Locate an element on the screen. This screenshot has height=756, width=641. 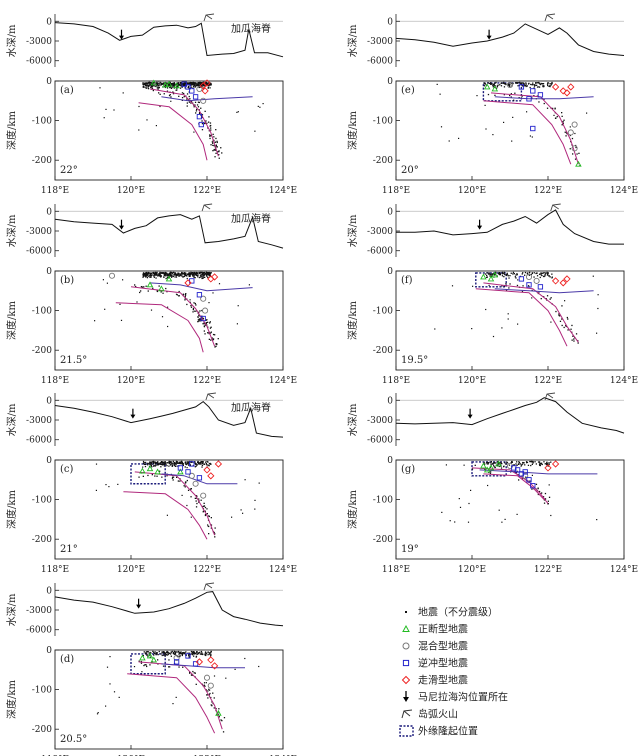
legend-strike-slip-icon is located at coordinates (406, 680).